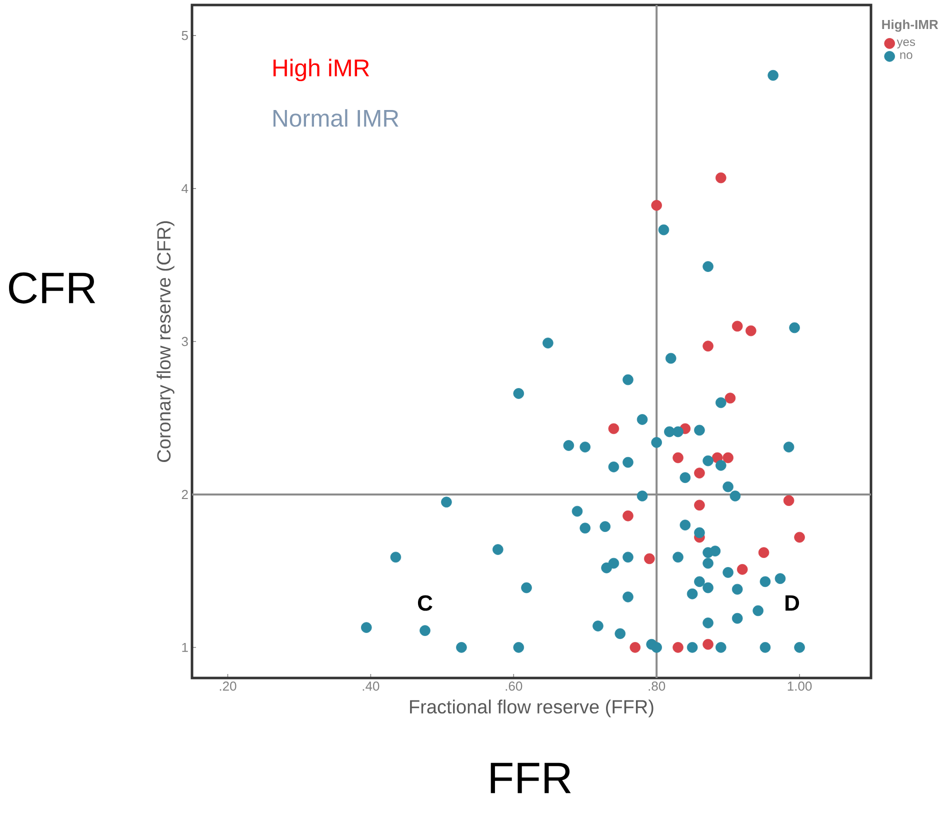 This screenshot has width=941, height=822. What do you see at coordinates (425, 603) in the screenshot?
I see `annotation: C` at bounding box center [425, 603].